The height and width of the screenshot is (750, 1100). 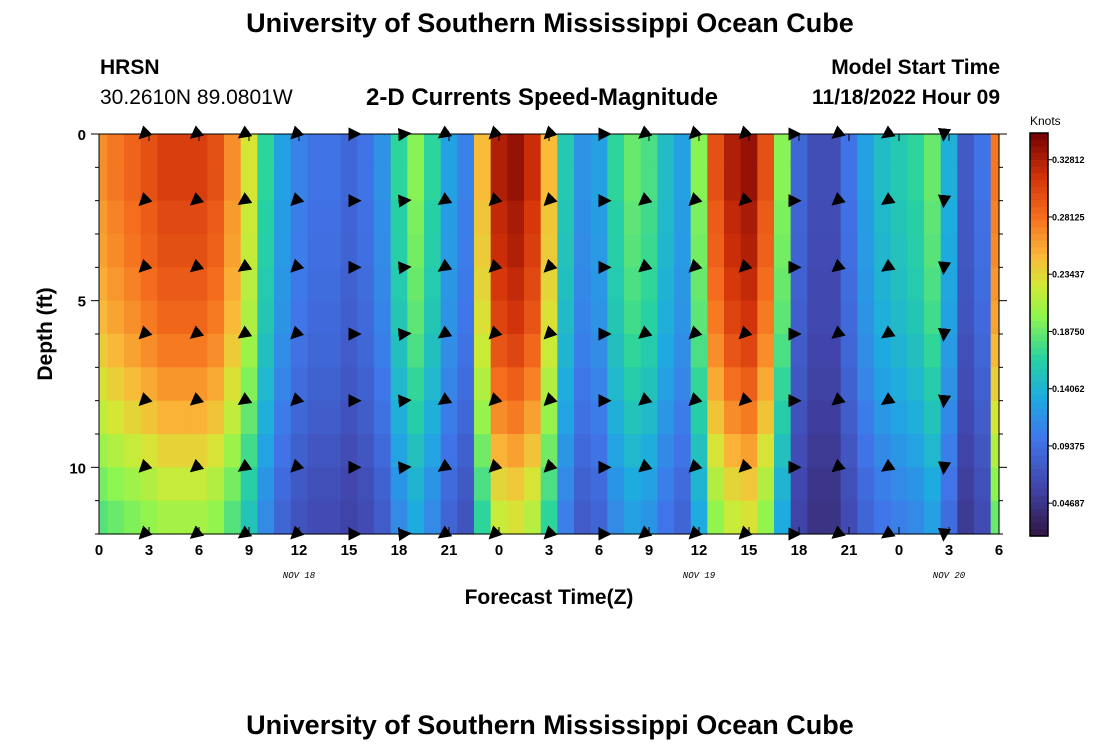 I want to click on x-tick-label: 18, so click(x=799, y=550).